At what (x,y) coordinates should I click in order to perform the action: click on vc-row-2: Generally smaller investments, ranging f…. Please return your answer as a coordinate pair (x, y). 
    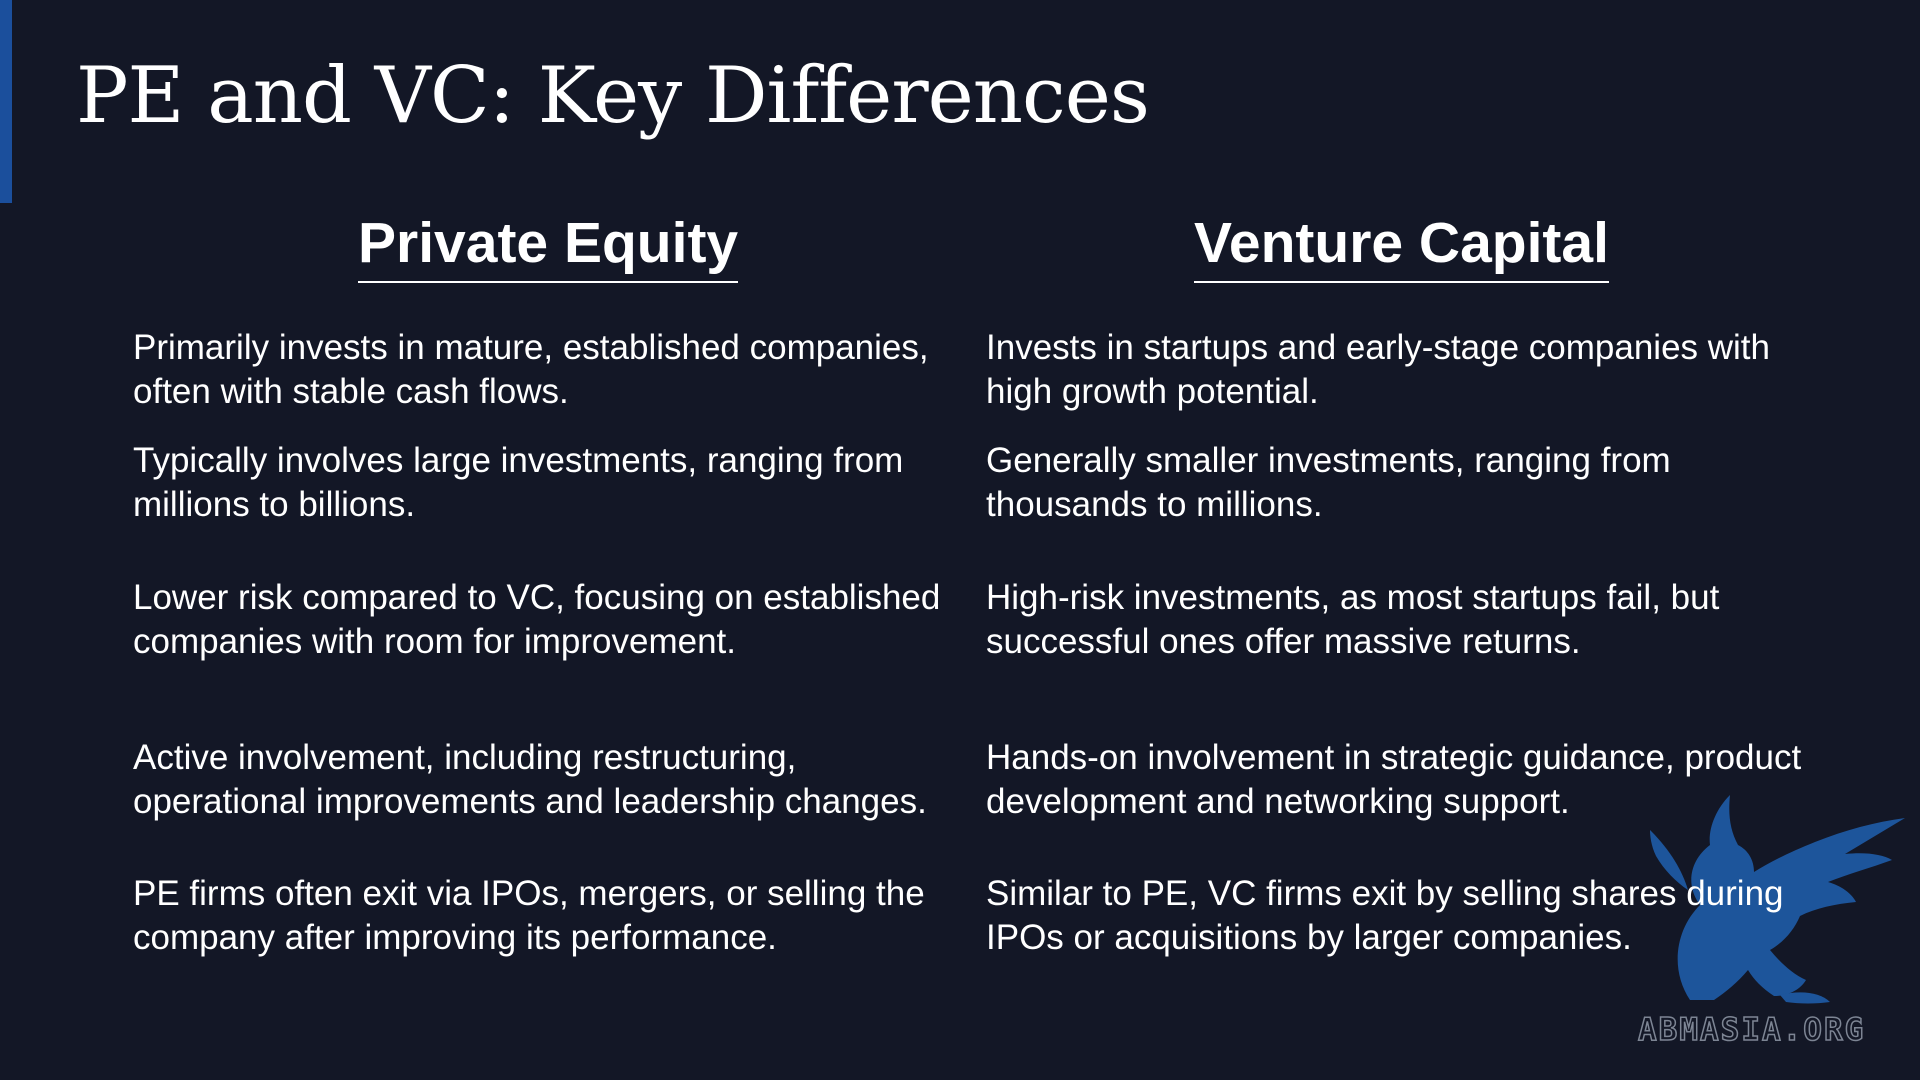
    Looking at the image, I should click on (1328, 482).